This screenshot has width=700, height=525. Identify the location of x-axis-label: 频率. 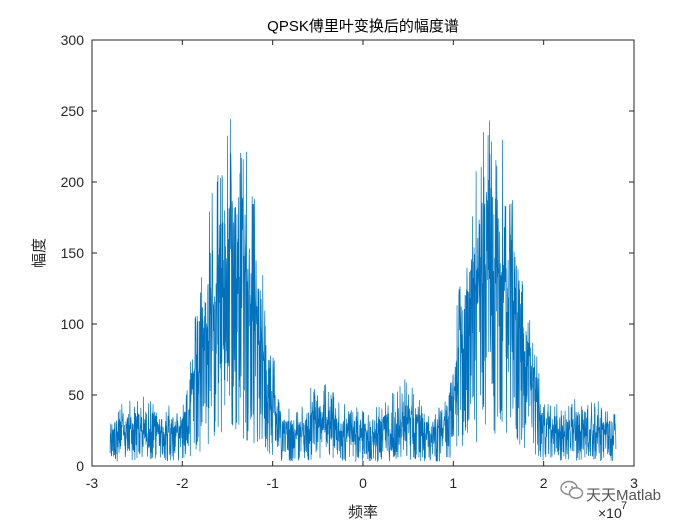
(363, 512).